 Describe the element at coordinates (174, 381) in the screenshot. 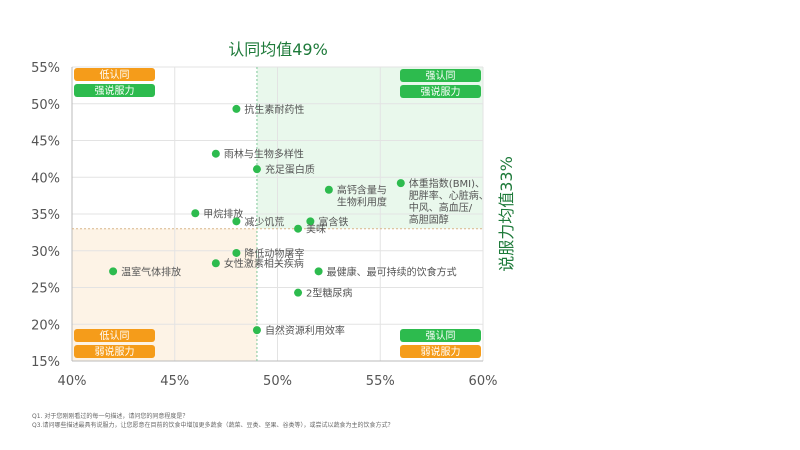

I see `x-tick-label: 45%` at that location.